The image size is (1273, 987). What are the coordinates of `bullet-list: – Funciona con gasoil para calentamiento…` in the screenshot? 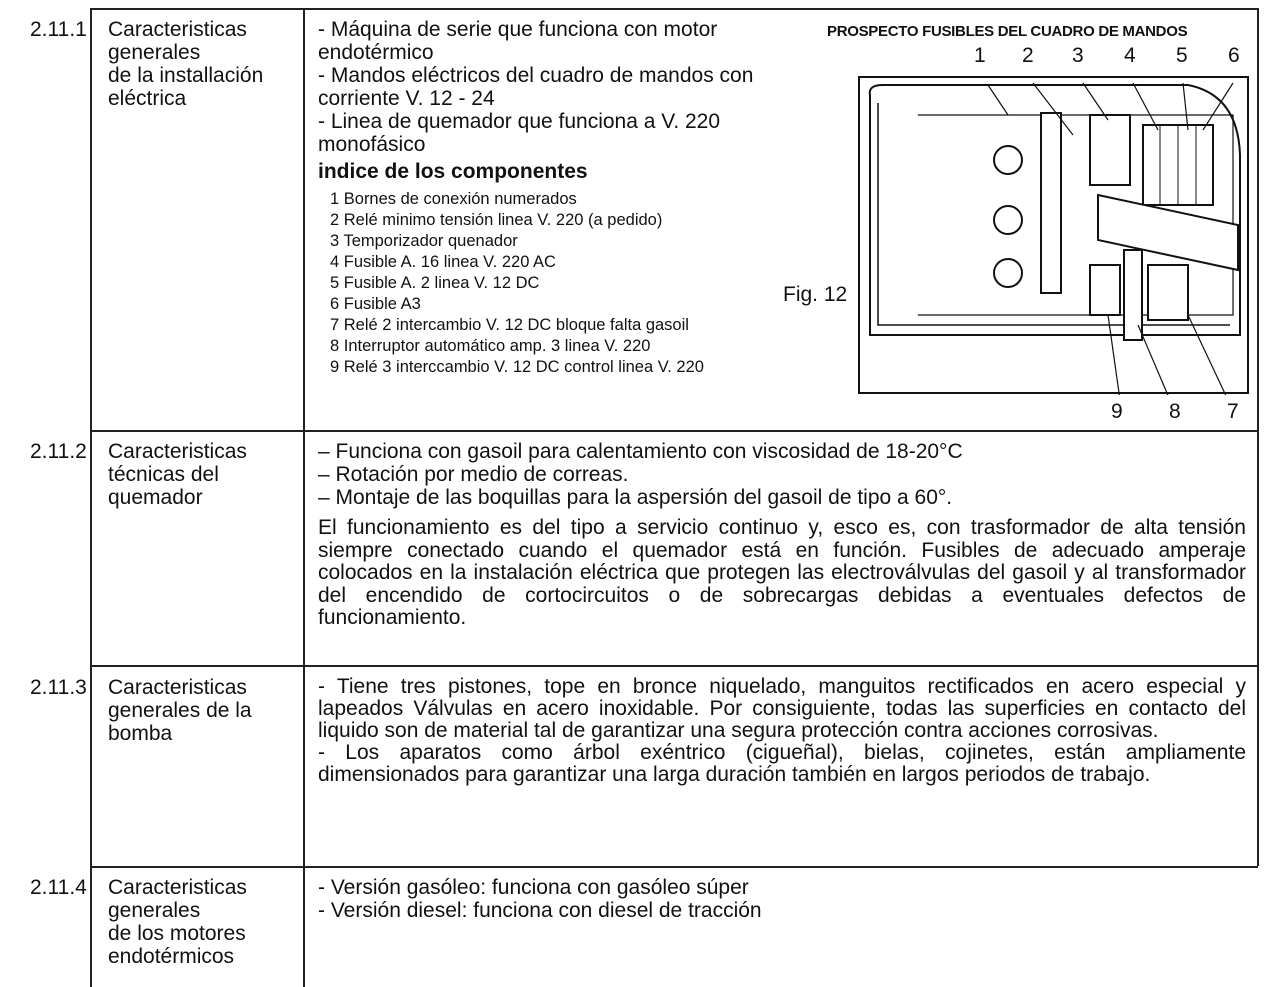 It's located at (782, 474).